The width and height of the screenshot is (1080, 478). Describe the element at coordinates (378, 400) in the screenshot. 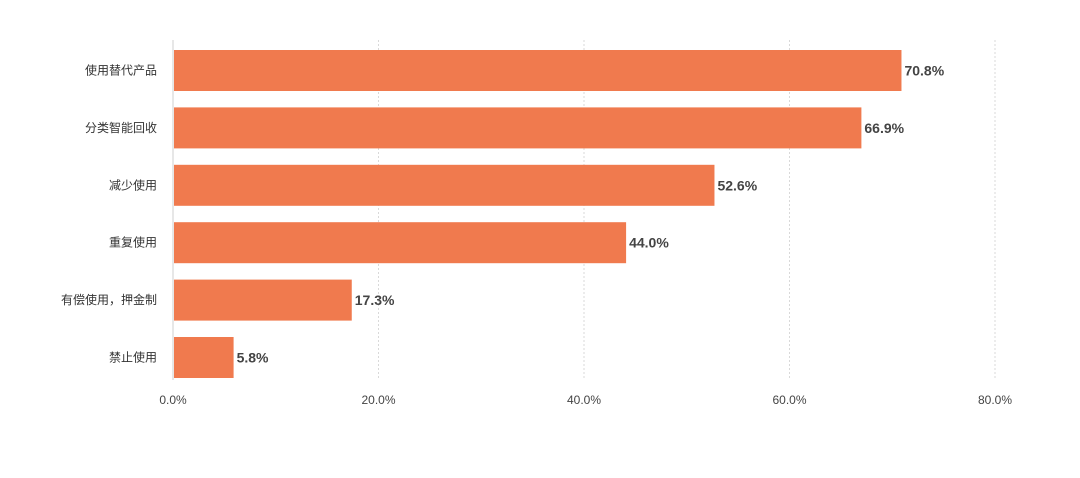

I see `x-tick-label: 20.0%` at that location.